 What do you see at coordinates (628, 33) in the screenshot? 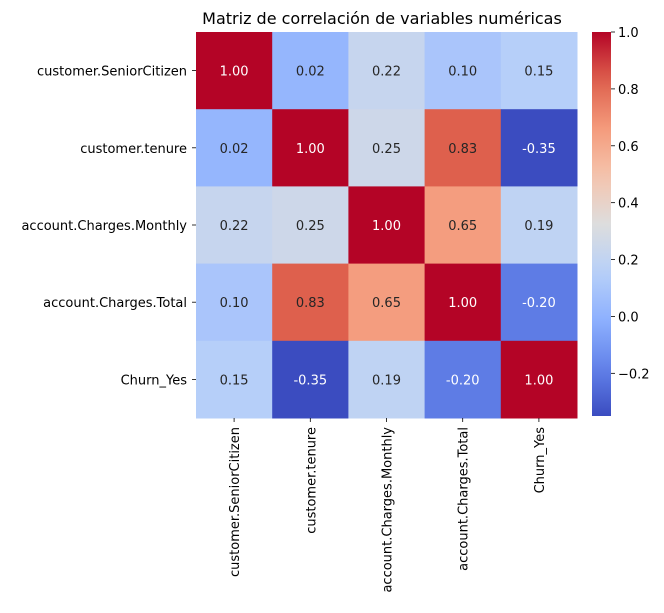
I see `colorbar-tick-label: 1.0` at bounding box center [628, 33].